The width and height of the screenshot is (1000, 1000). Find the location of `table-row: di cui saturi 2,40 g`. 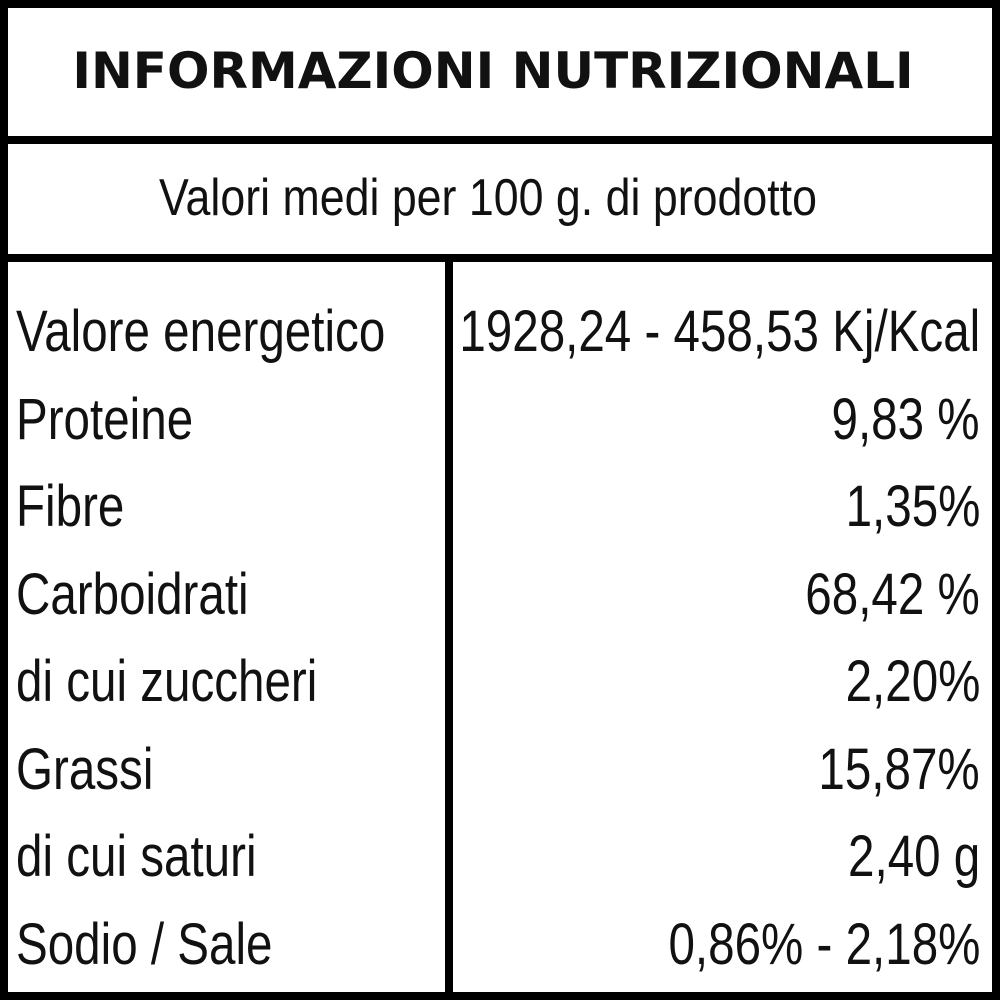

table-row: di cui saturi 2,40 g is located at coordinates (500, 857).